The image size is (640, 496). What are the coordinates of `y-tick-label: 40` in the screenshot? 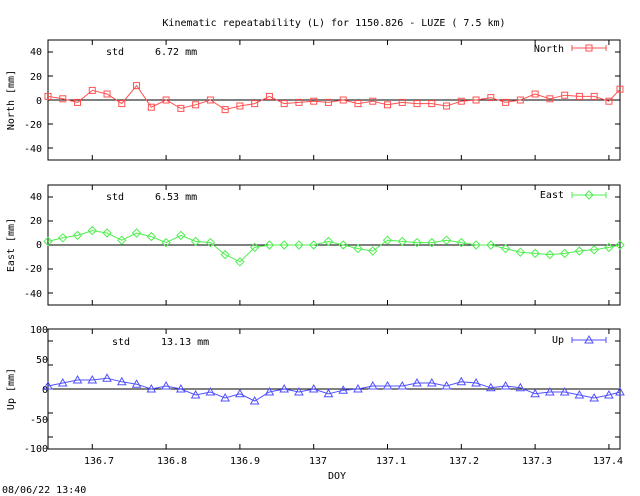 It's located at (36, 52).